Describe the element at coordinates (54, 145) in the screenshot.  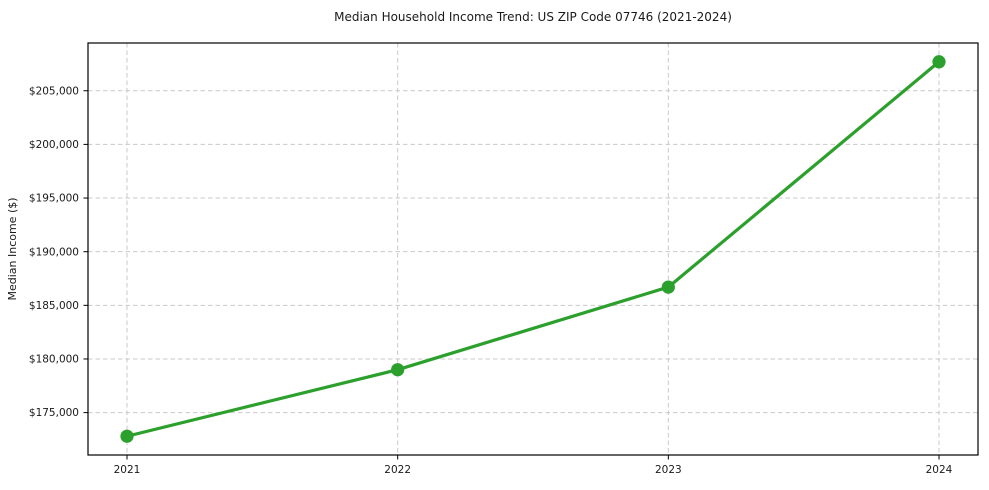
I see `y-tick-label: $200,000` at that location.